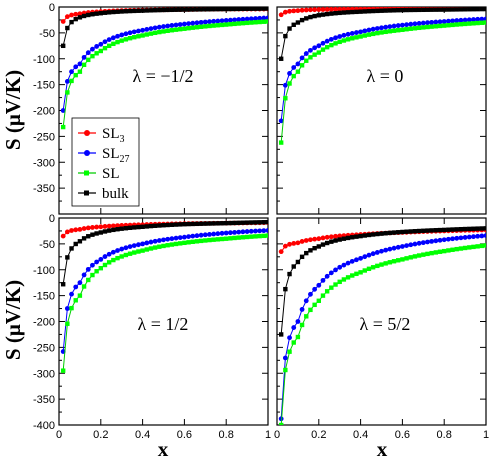 This screenshot has height=461, width=491. What do you see at coordinates (44, 348) in the screenshot?
I see `y-tick-label: -250` at bounding box center [44, 348].